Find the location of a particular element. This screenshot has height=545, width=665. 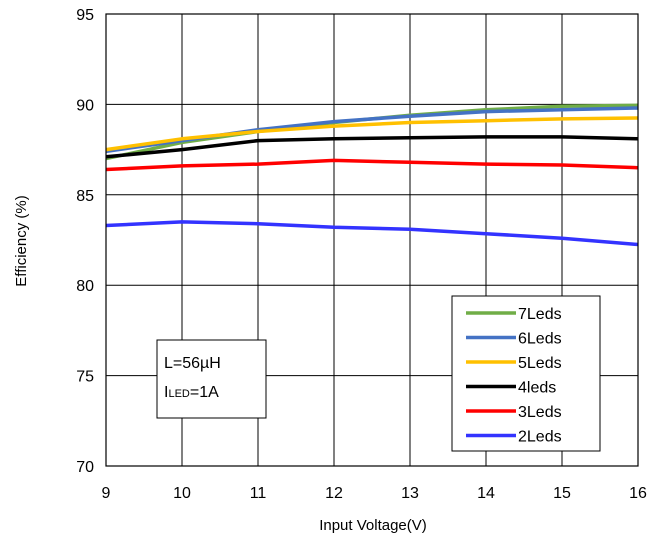

x-tick-label: 16 is located at coordinates (638, 493).